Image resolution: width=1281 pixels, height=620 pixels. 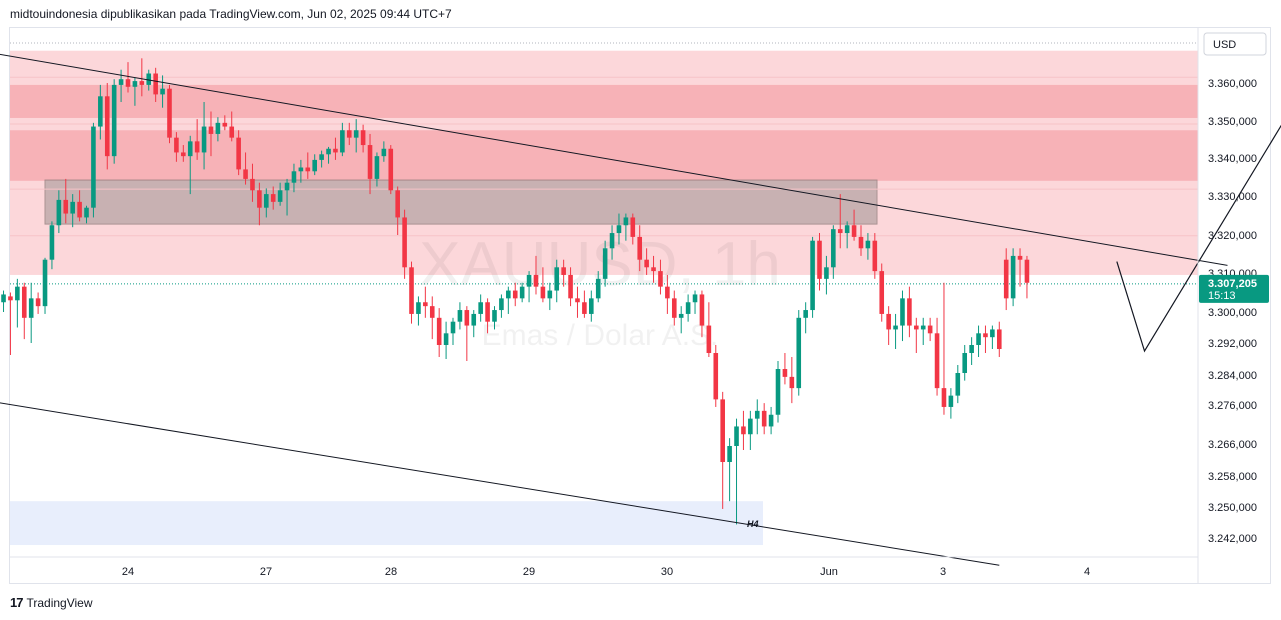 I want to click on tradingview-logo-icon: 17, so click(x=17, y=602).